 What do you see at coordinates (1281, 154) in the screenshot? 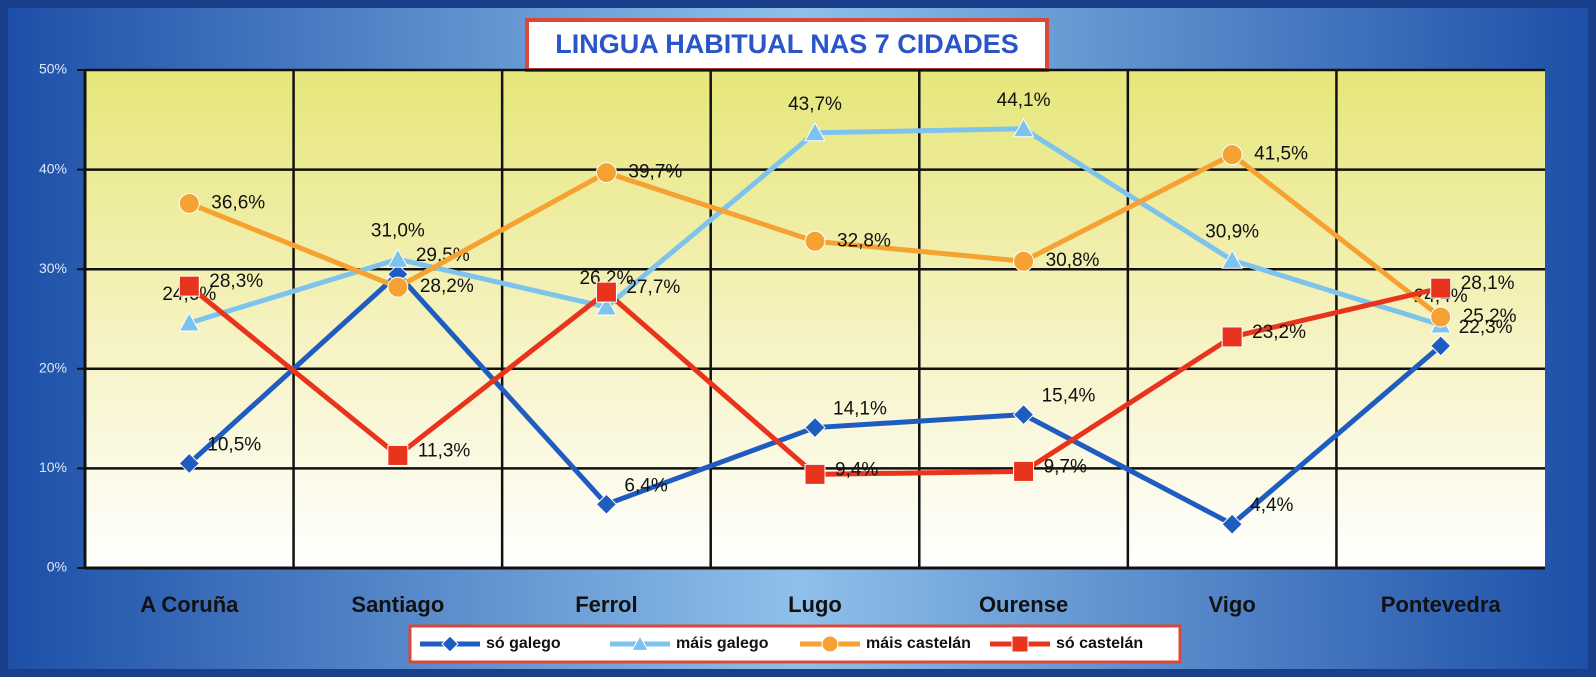
I see `data-label: 41,5%` at bounding box center [1281, 154].